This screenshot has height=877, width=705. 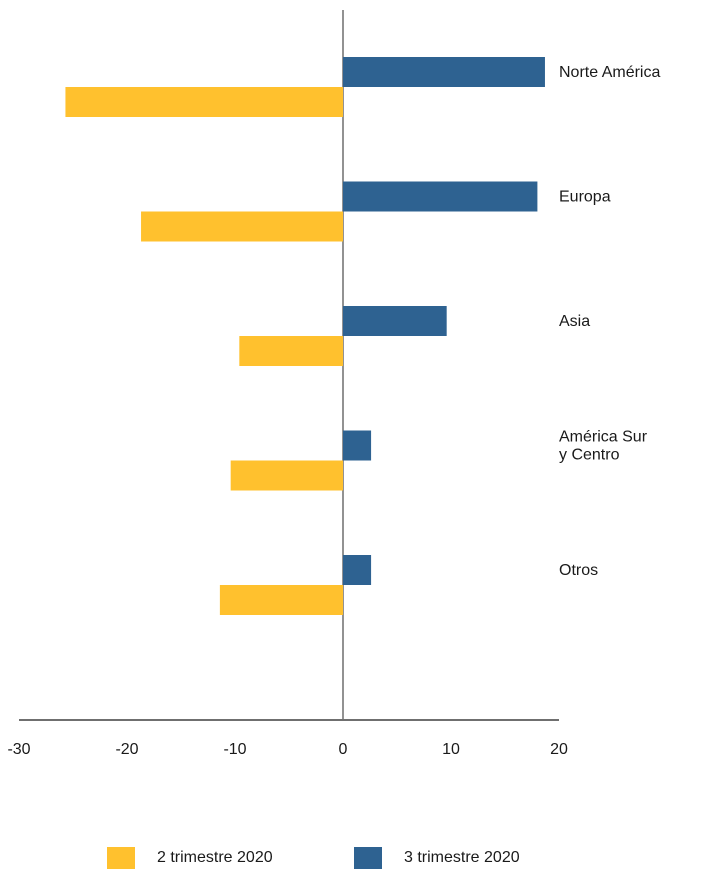 I want to click on category-label-1: Europa, so click(x=585, y=197).